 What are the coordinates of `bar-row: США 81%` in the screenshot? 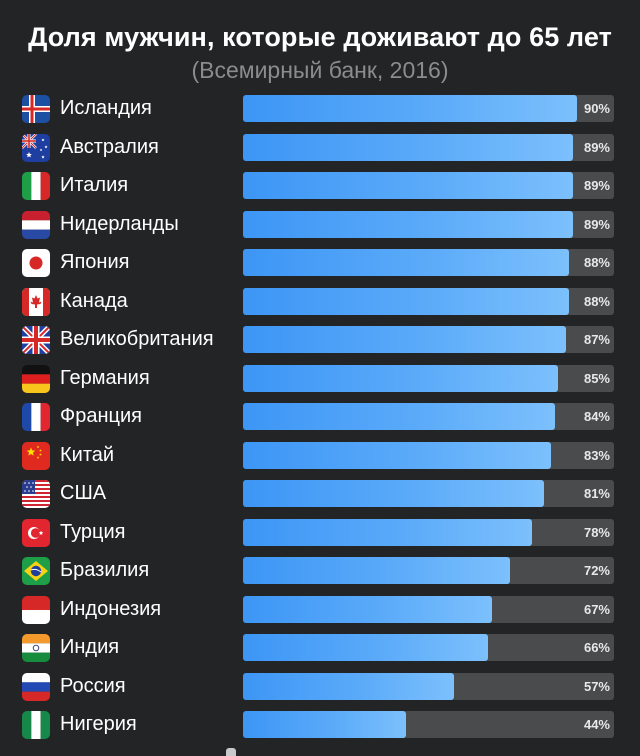 It's located at (320, 494).